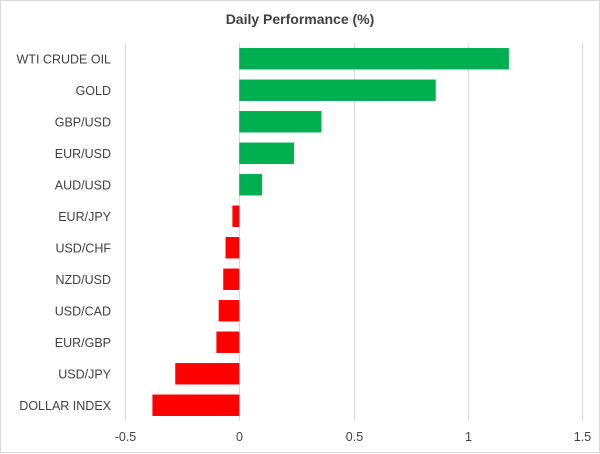 The width and height of the screenshot is (600, 454). Describe the element at coordinates (64, 59) in the screenshot. I see `category-label: WTI CRUDE OIL` at that location.